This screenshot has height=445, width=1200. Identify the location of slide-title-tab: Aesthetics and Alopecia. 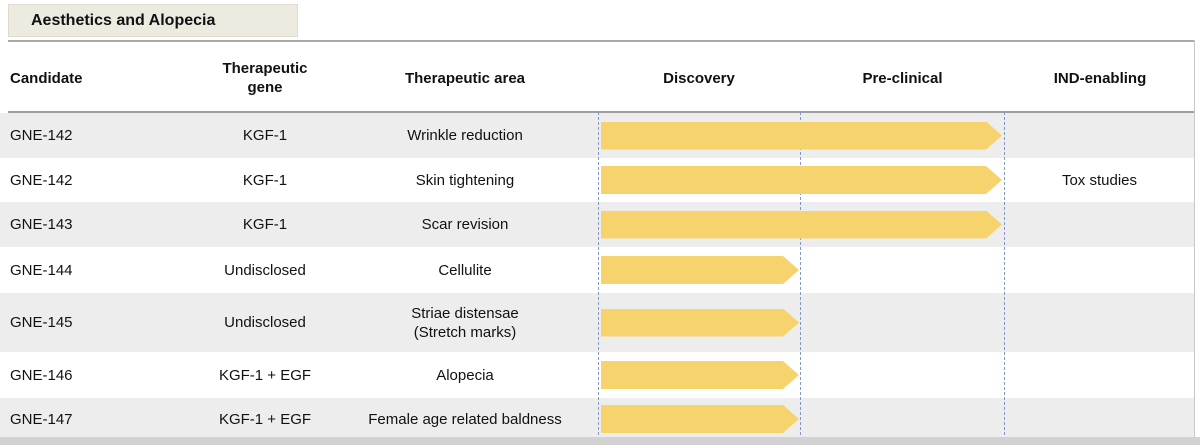
(153, 20).